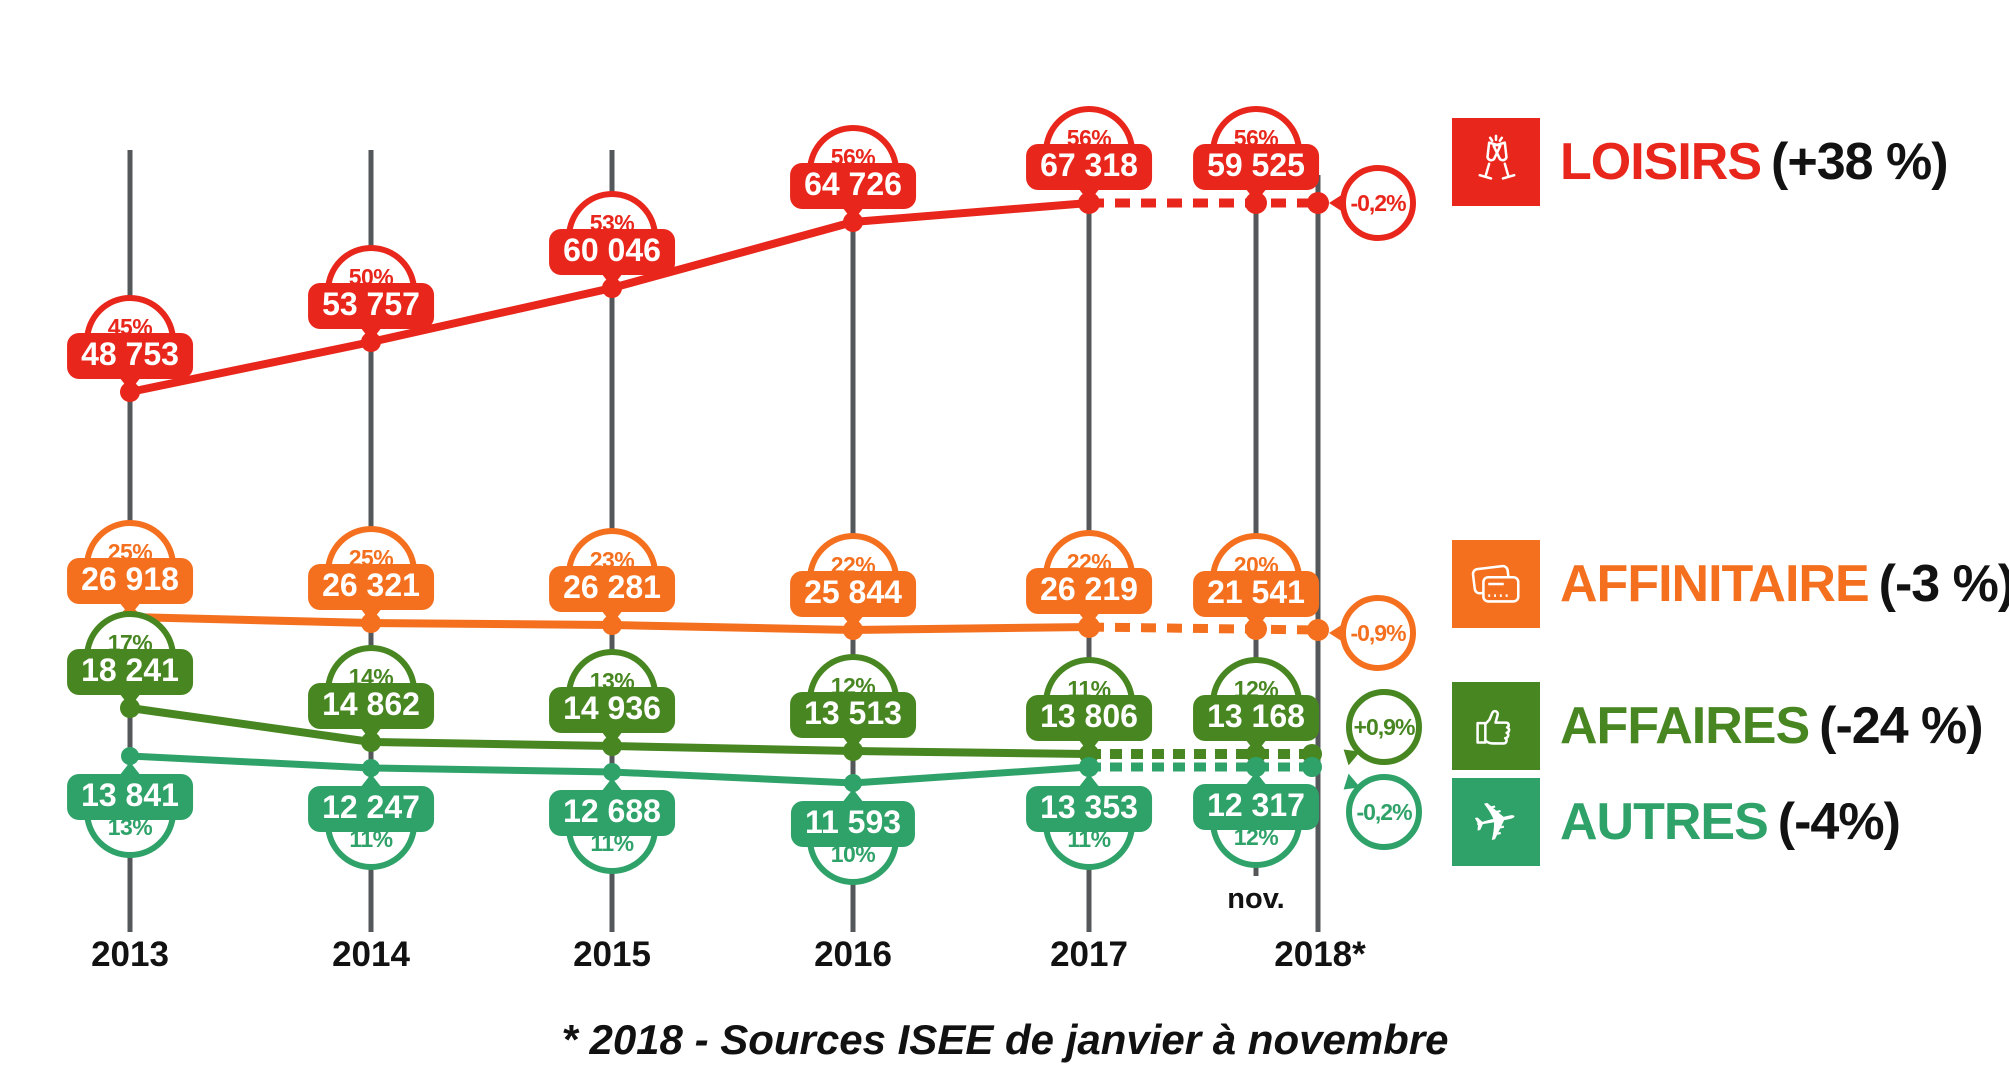 The width and height of the screenshot is (2009, 1090). Describe the element at coordinates (1089, 591) in the screenshot. I see `value: 26 219` at that location.